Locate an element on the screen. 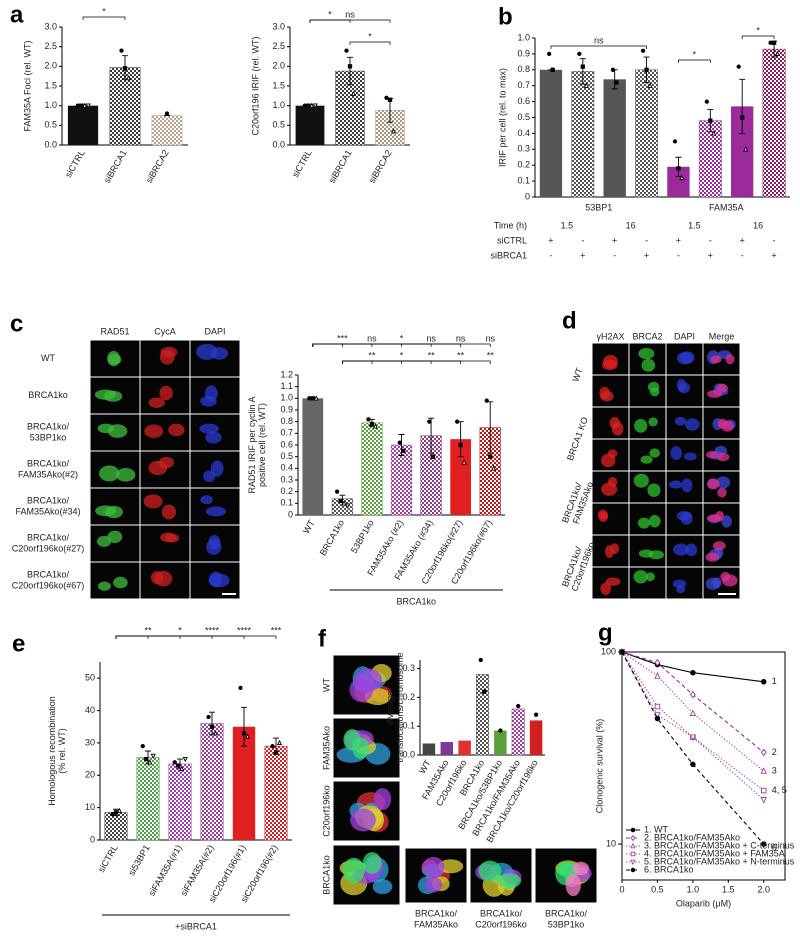  column-header: BRCA2 is located at coordinates (647, 336).